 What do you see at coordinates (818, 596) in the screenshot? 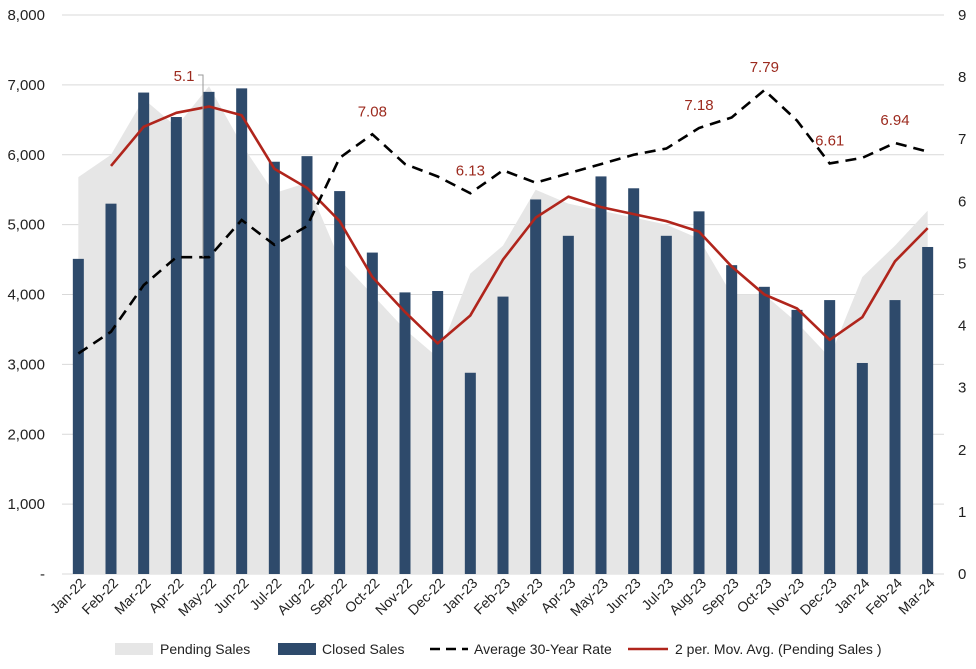
I see `x-tick-label: Dec-23` at bounding box center [818, 596].